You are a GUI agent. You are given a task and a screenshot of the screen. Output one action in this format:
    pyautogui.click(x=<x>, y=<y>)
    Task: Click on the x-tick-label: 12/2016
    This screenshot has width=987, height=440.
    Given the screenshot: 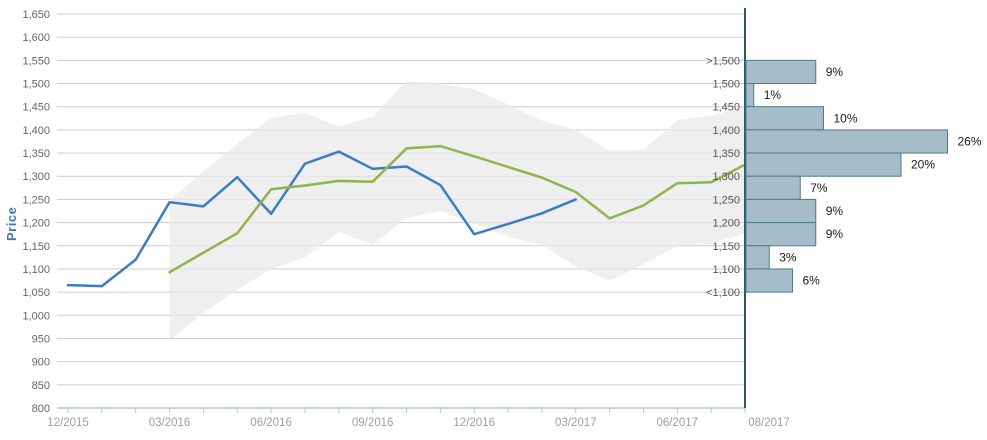 What is the action you would take?
    pyautogui.click(x=474, y=423)
    